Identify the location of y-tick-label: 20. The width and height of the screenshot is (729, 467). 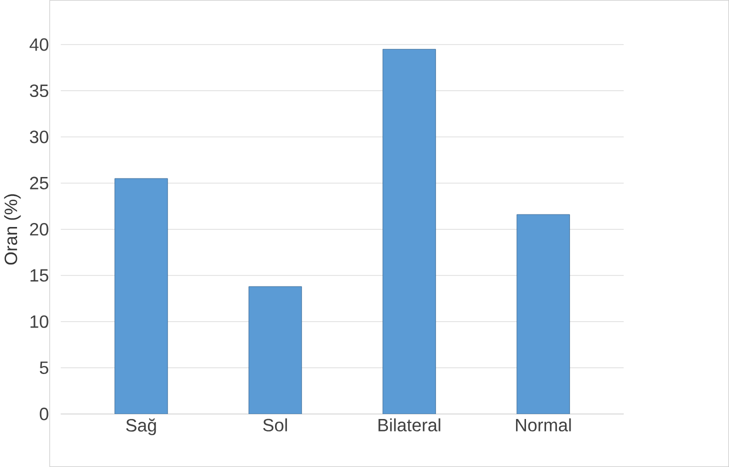
(39, 229).